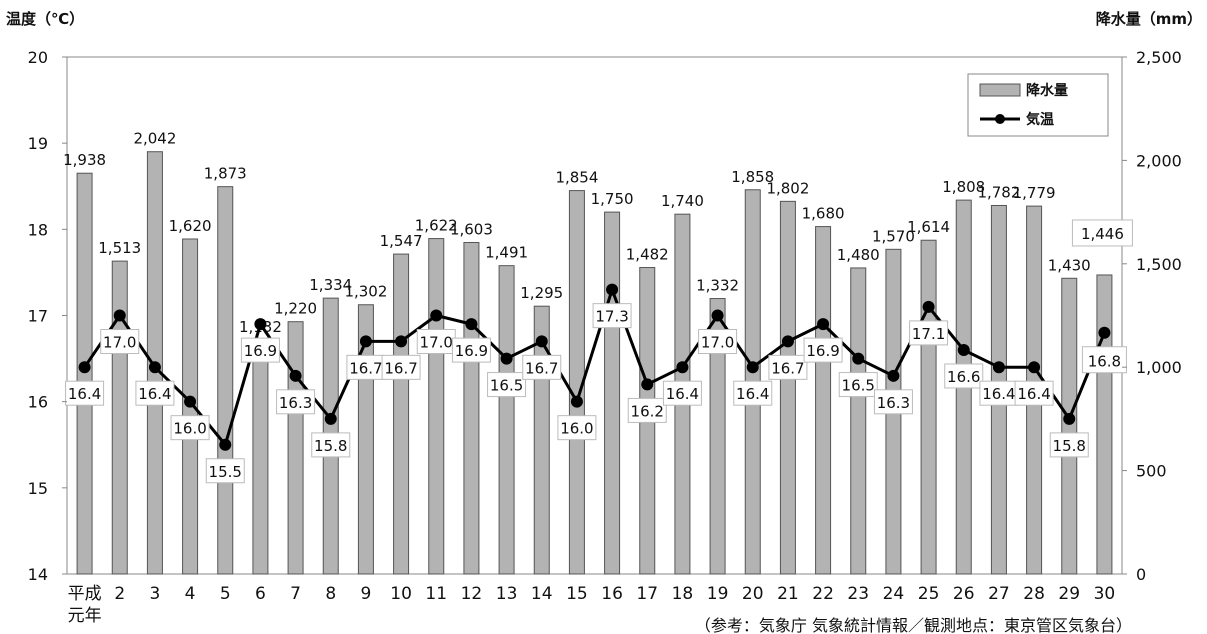 Image resolution: width=1207 pixels, height=634 pixels. What do you see at coordinates (225, 594) in the screenshot?
I see `x-tick-label: 5` at bounding box center [225, 594].